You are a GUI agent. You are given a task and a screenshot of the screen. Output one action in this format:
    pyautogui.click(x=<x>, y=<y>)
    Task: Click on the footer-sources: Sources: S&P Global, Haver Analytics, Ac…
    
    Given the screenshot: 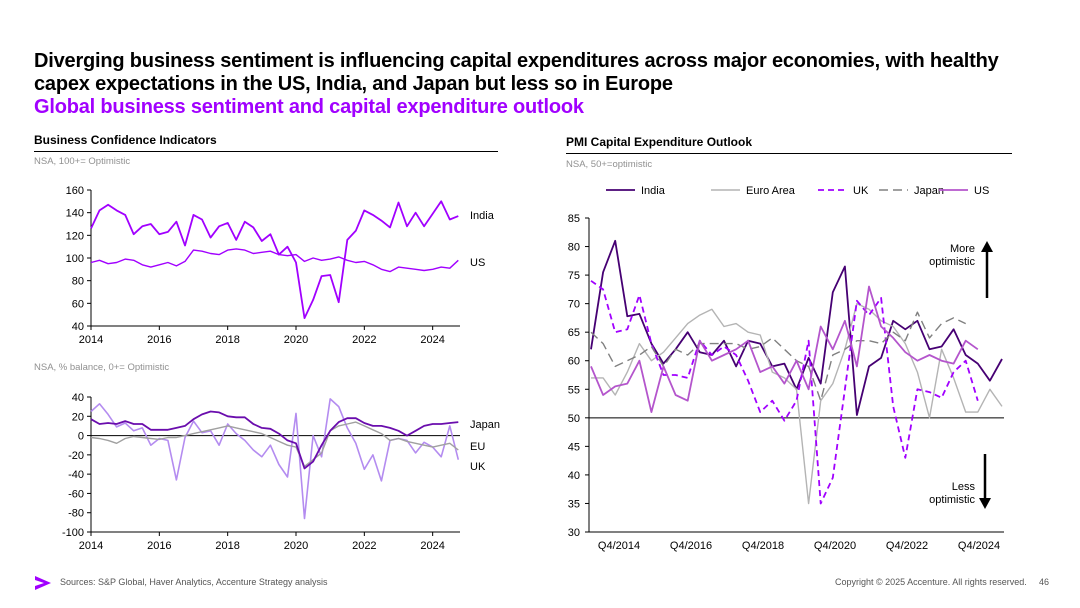 What is the action you would take?
    pyautogui.click(x=194, y=582)
    